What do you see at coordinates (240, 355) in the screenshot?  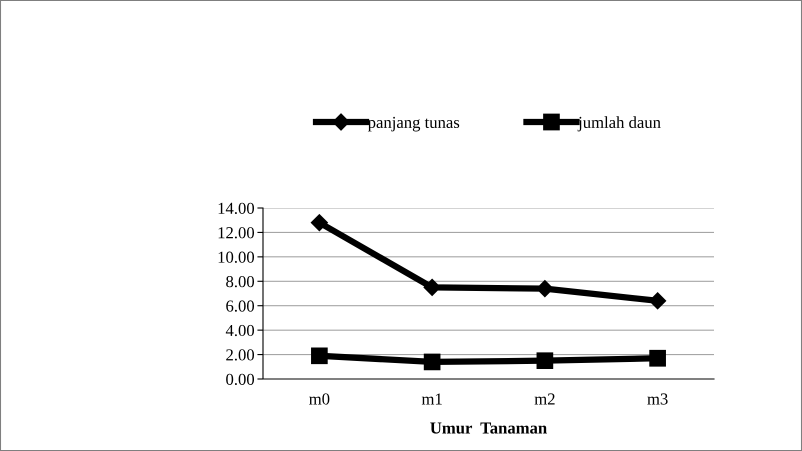 I see `y-tick-label: 2.00` at bounding box center [240, 355].